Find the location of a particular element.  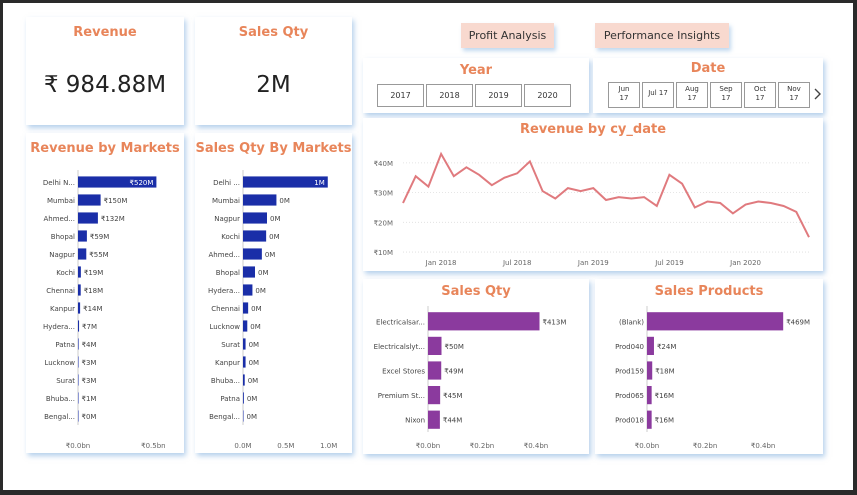

x-tick-label: Jul 2019 is located at coordinates (669, 263).